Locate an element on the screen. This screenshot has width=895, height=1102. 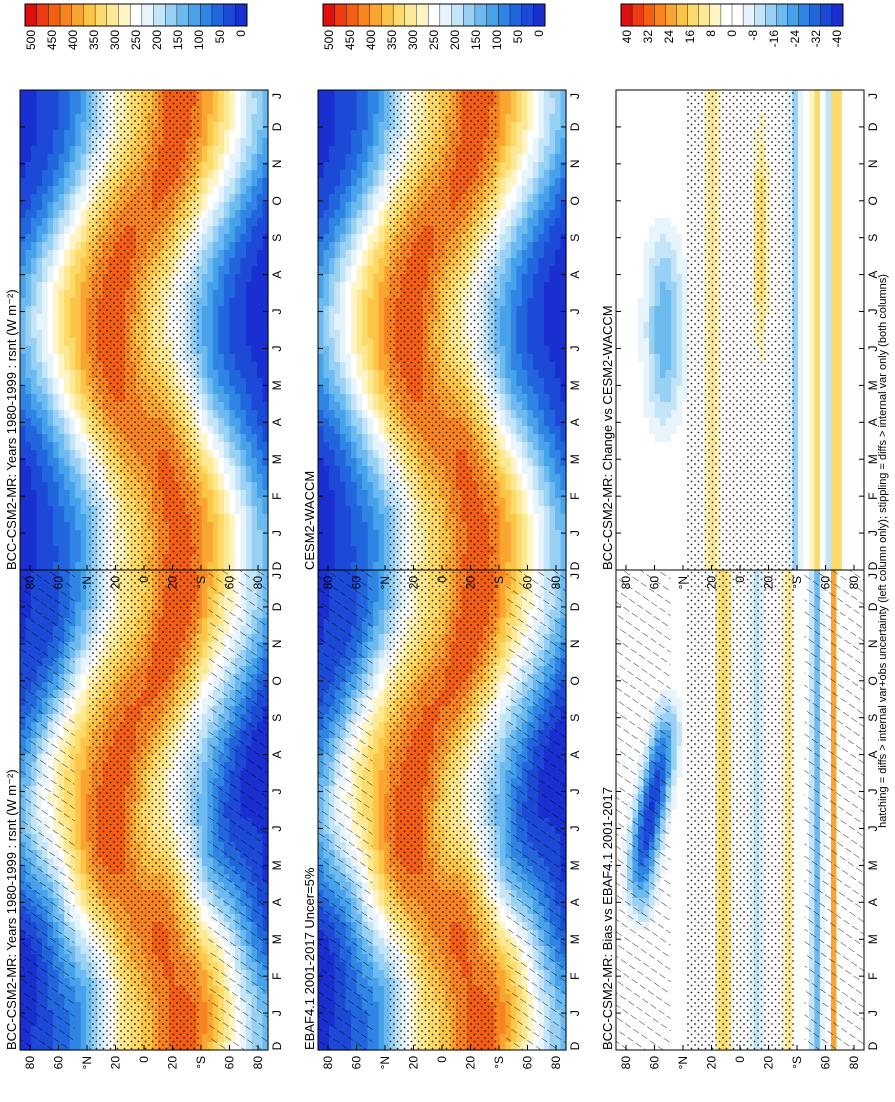
lat-tick-label: 80 is located at coordinates (258, 1063).